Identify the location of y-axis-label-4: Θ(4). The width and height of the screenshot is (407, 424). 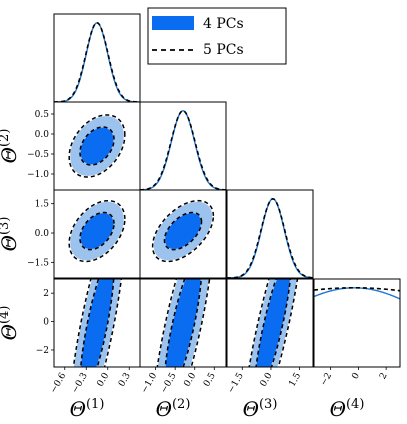
(10, 323).